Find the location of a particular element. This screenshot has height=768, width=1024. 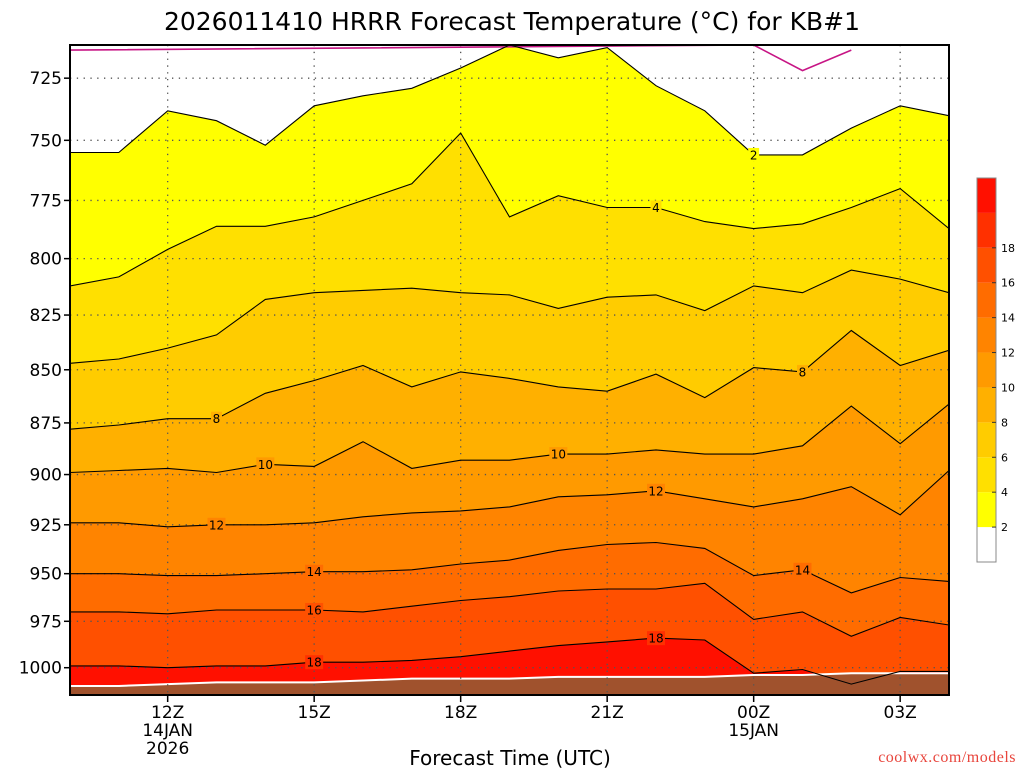

y-axis: 725 750 775 800 825 850 875 900 925 950 975 1000 is located at coordinates (44, 374).